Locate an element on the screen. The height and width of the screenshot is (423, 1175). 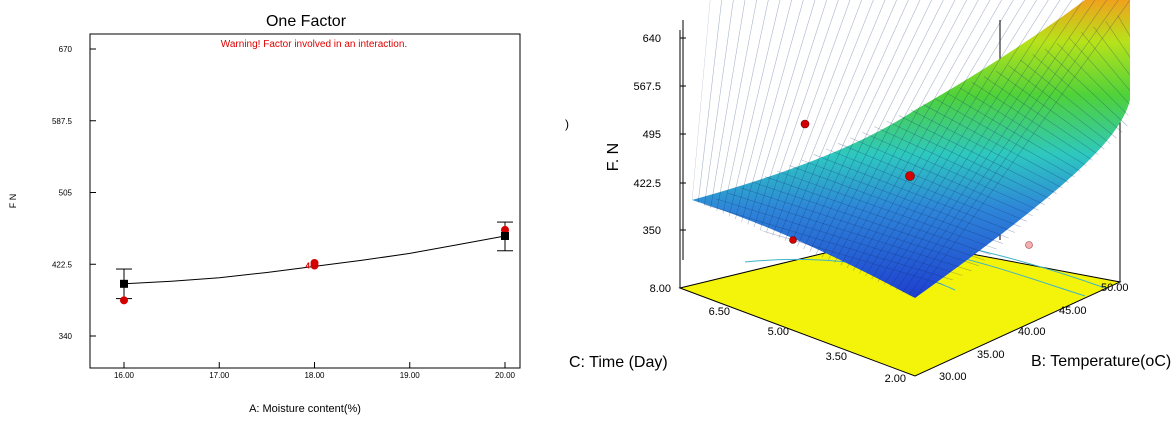
time-tick-label: 2.00 is located at coordinates (895, 379).